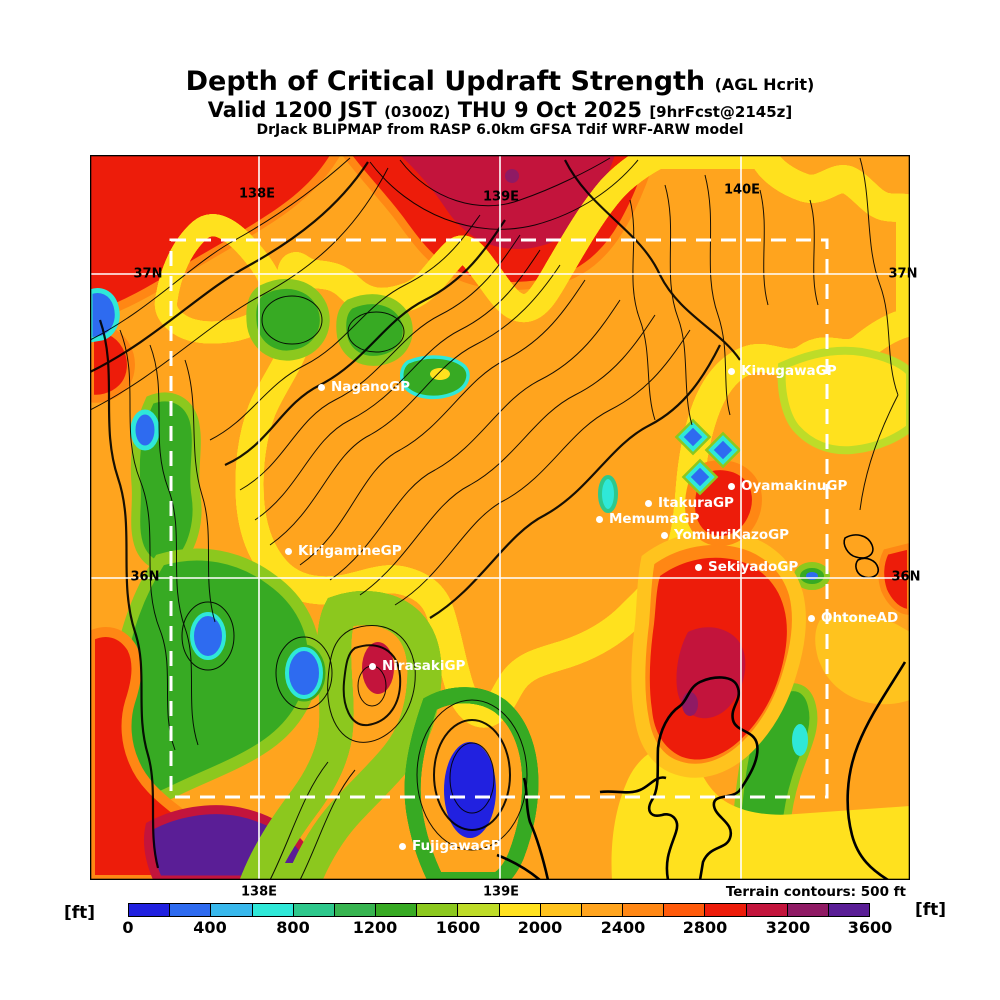 The width and height of the screenshot is (1000, 1000). What do you see at coordinates (259, 892) in the screenshot?
I see `lon-label-138e-bottom: 138E` at bounding box center [259, 892].